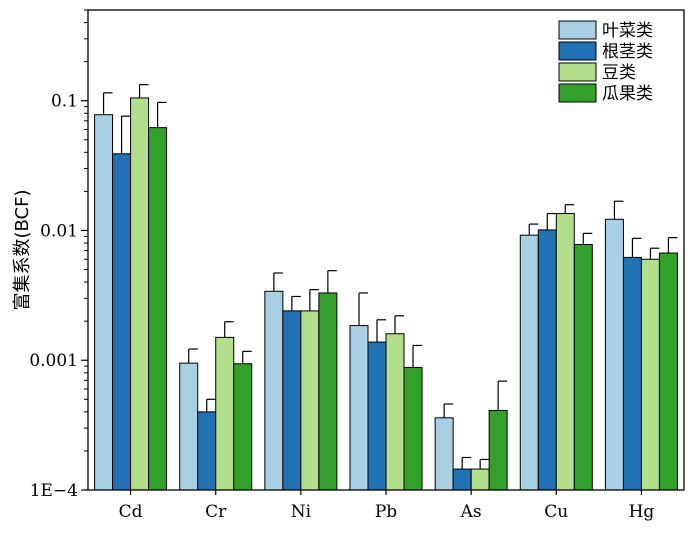  Describe the element at coordinates (53, 361) in the screenshot. I see `y-tick-label: 0.001` at that location.